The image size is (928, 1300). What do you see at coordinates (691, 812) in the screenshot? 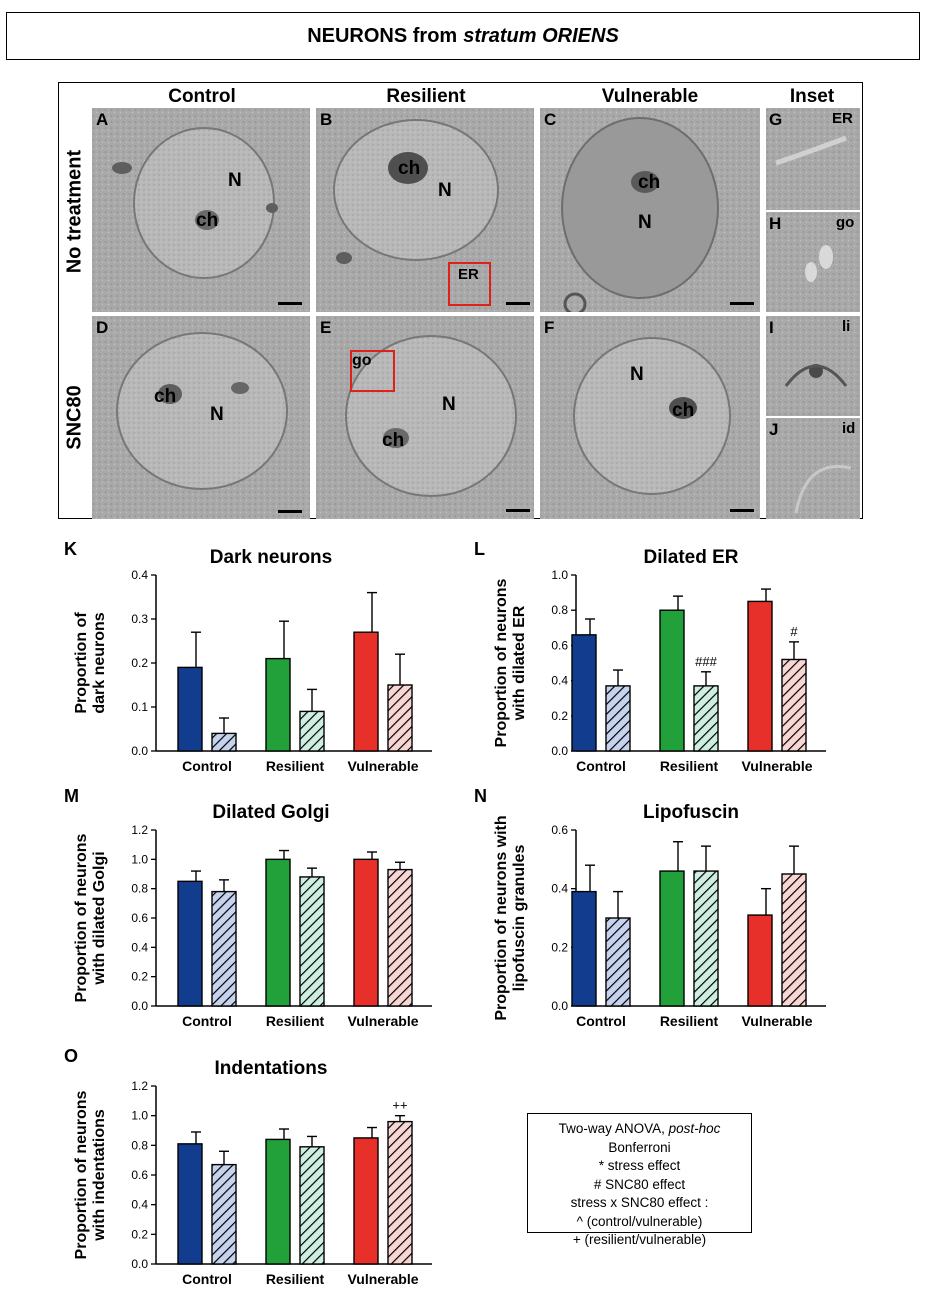
I see `chart-title: Lipofuscin` at bounding box center [691, 812].